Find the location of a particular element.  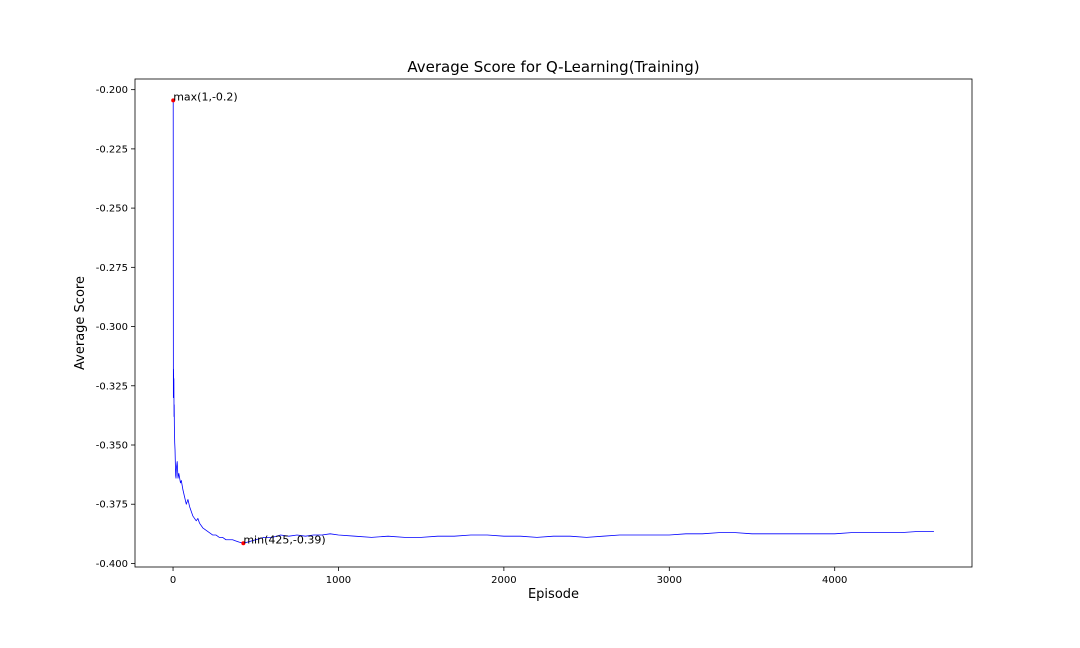

y-tick-label: -0.275 is located at coordinates (112, 268).